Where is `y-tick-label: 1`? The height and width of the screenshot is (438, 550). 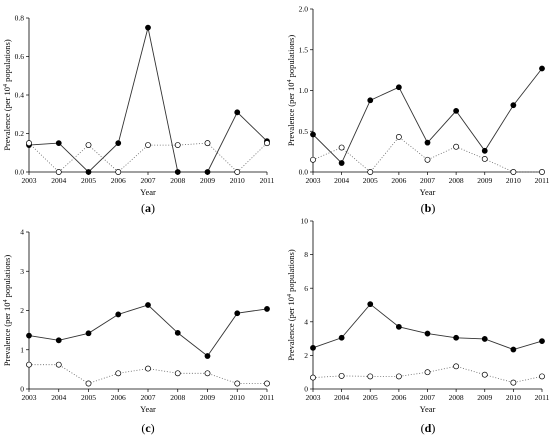 y-tick-label: 1 is located at coordinates (22, 349).